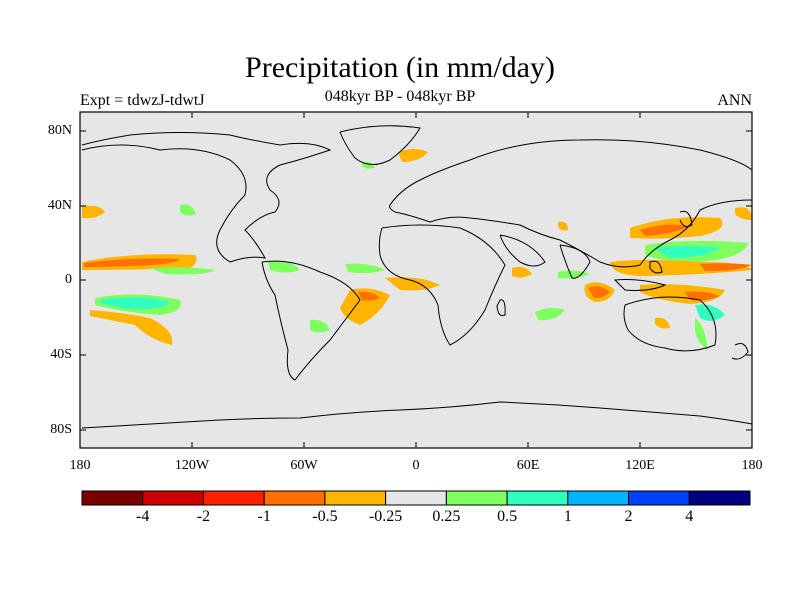  I want to click on colorbar-label: -0.25, so click(385, 516).